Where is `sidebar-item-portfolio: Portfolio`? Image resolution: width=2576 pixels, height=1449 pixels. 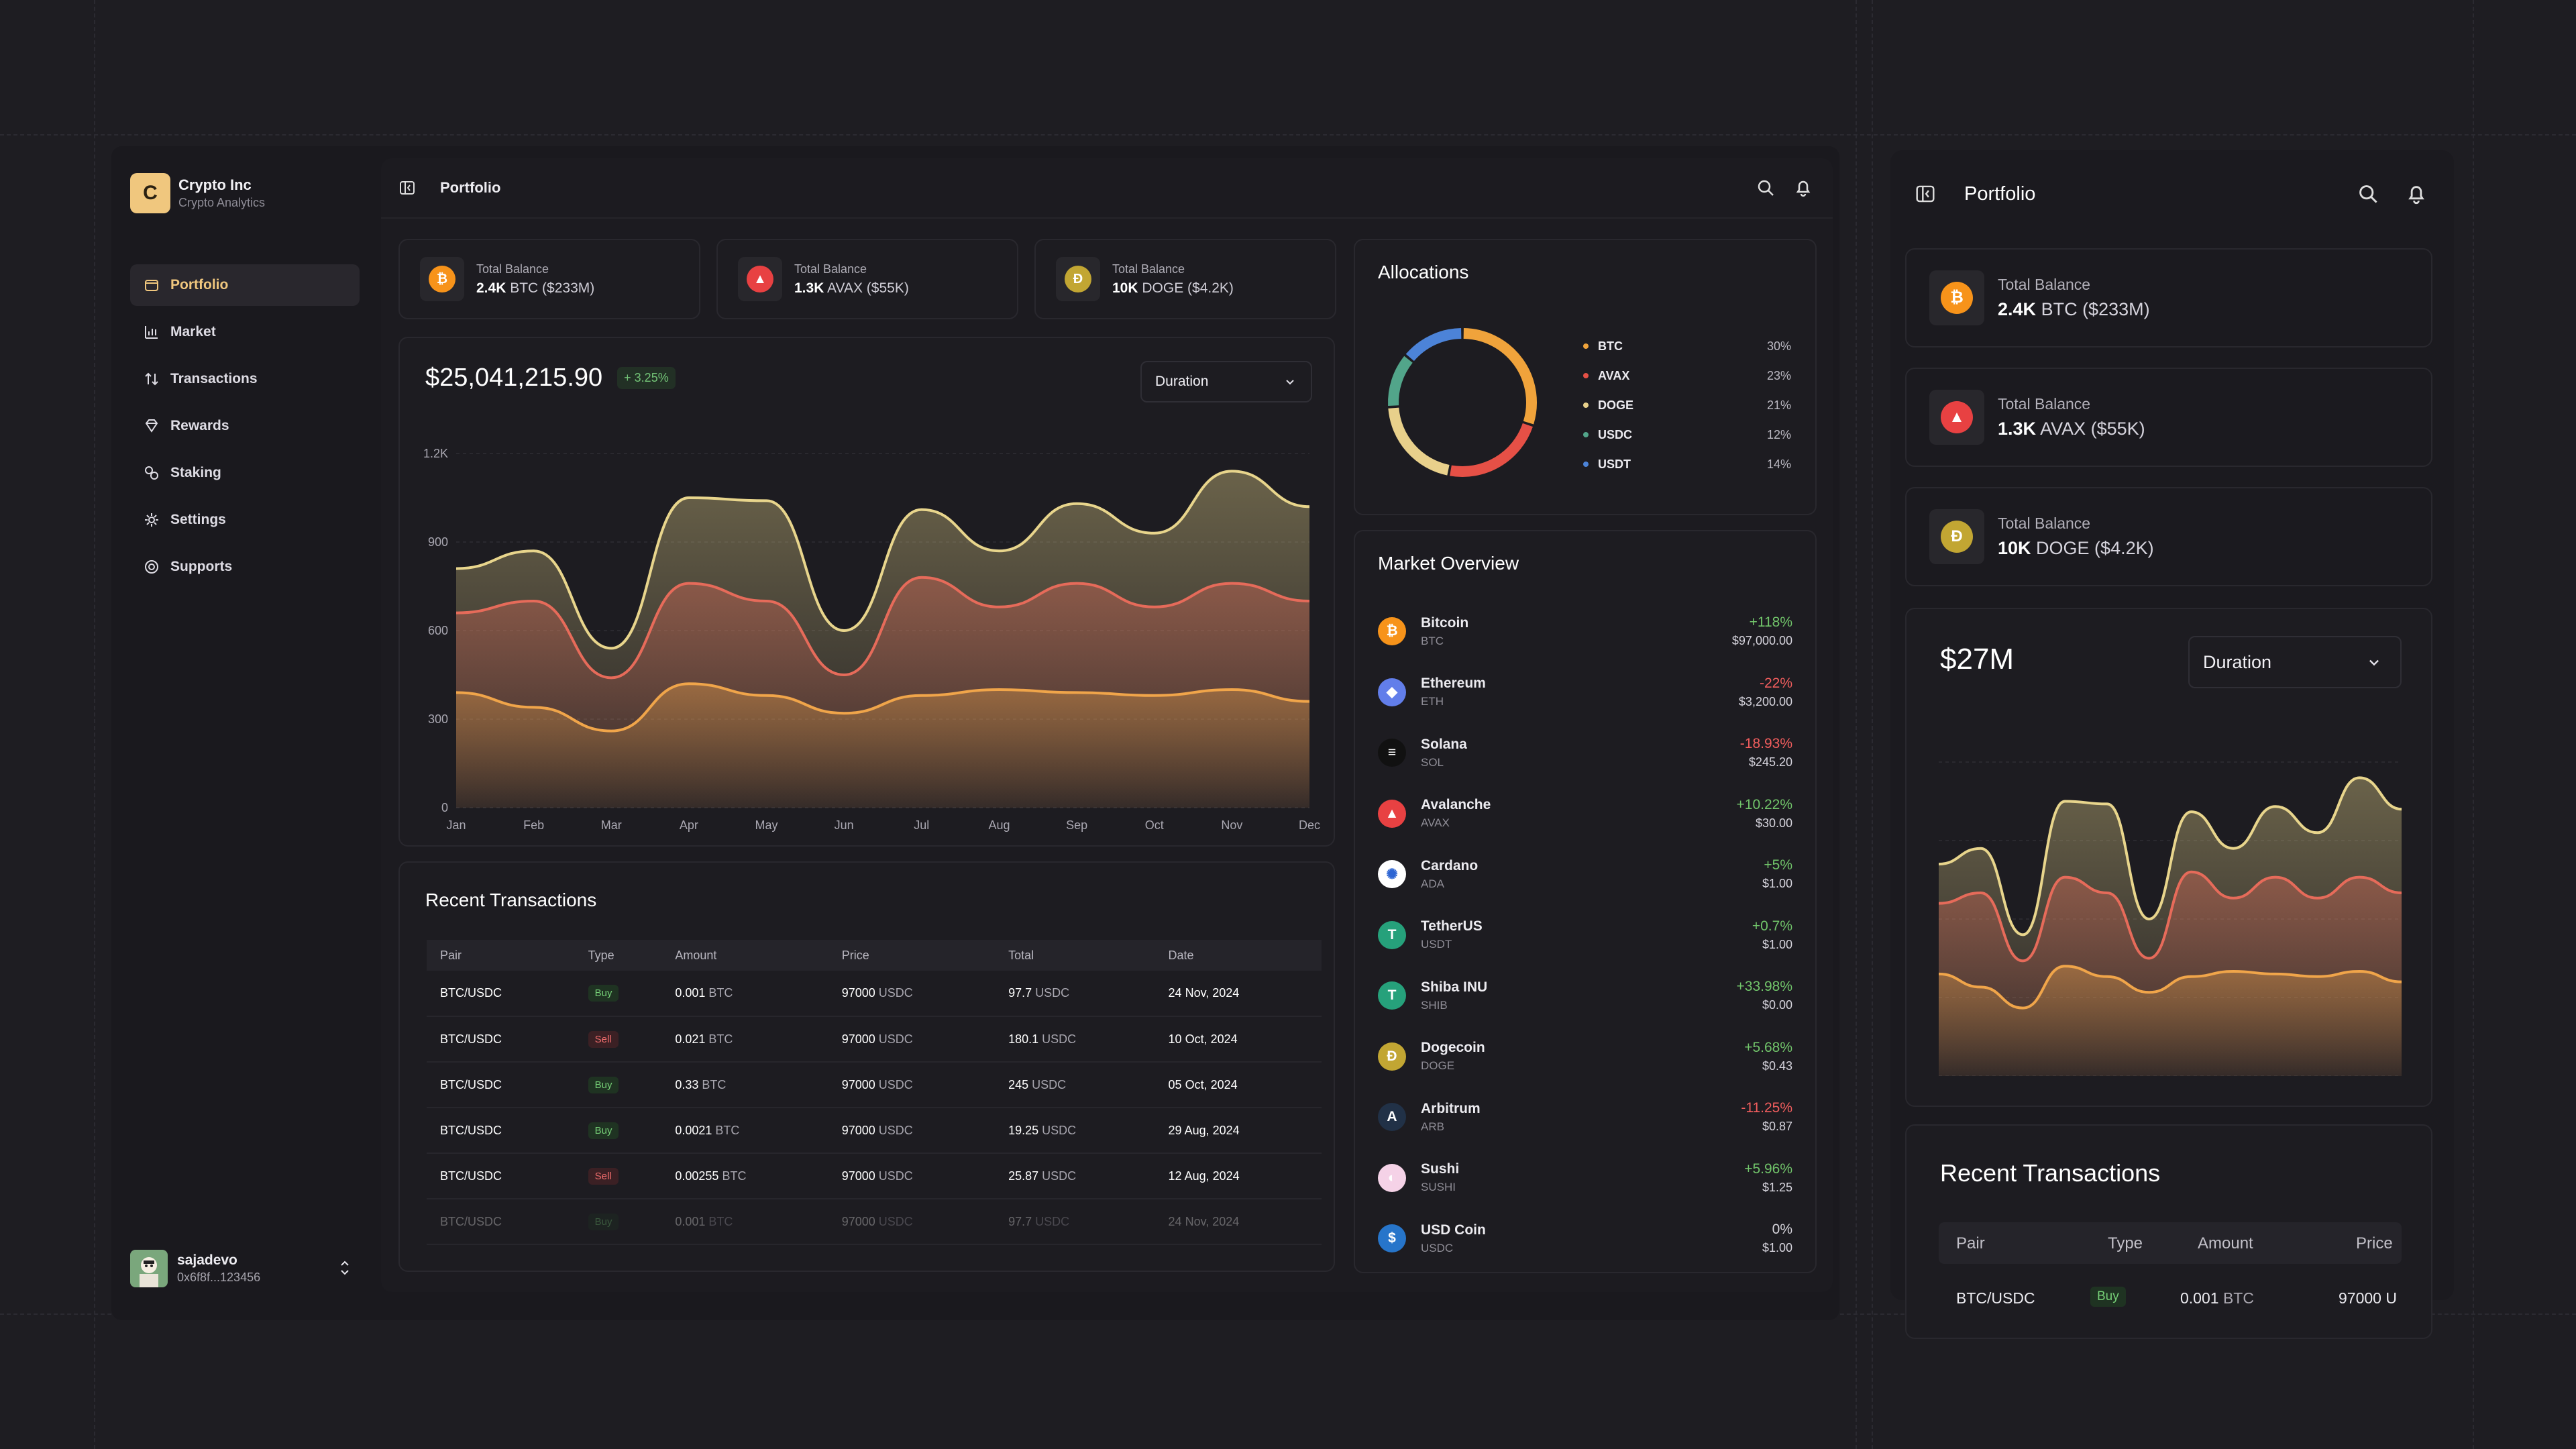
sidebar-item-portfolio: Portfolio is located at coordinates (245, 285).